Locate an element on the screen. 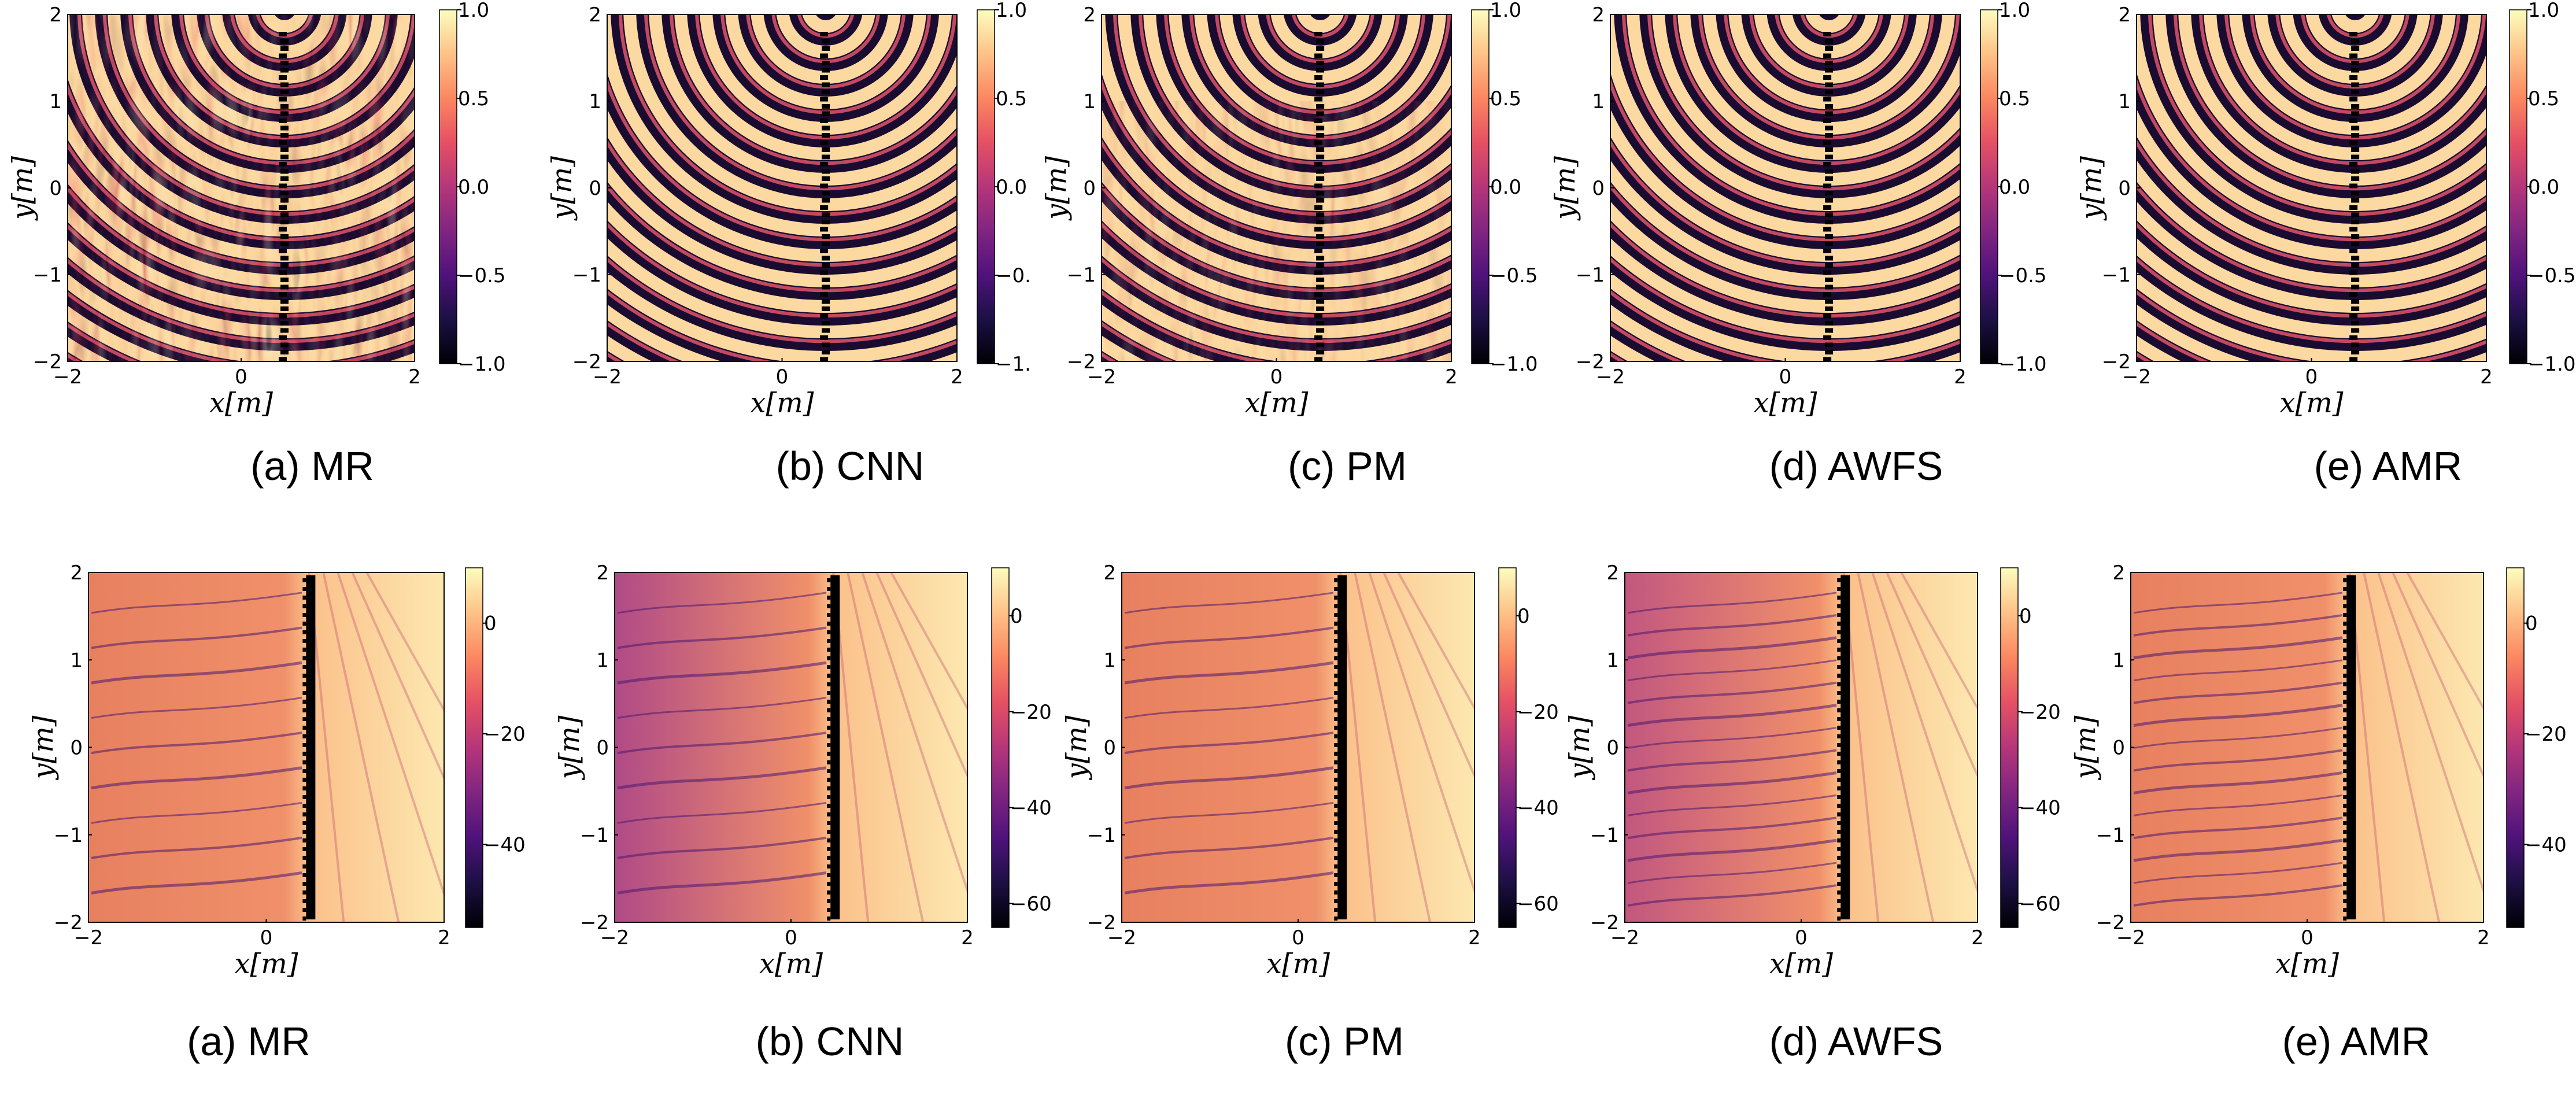  colorbar-tick-label: −60 is located at coordinates (1031, 904).